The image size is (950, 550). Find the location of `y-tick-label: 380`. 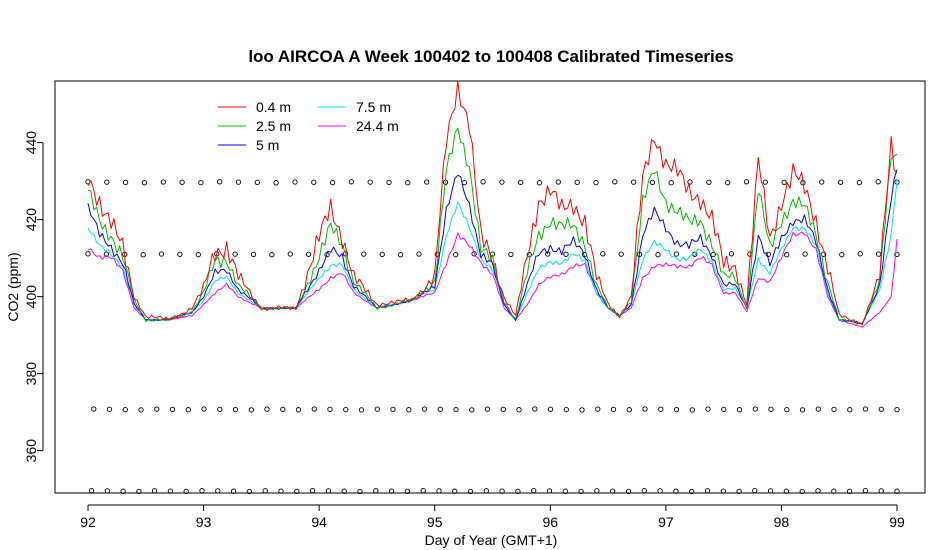

y-tick-label: 380 is located at coordinates (31, 374).